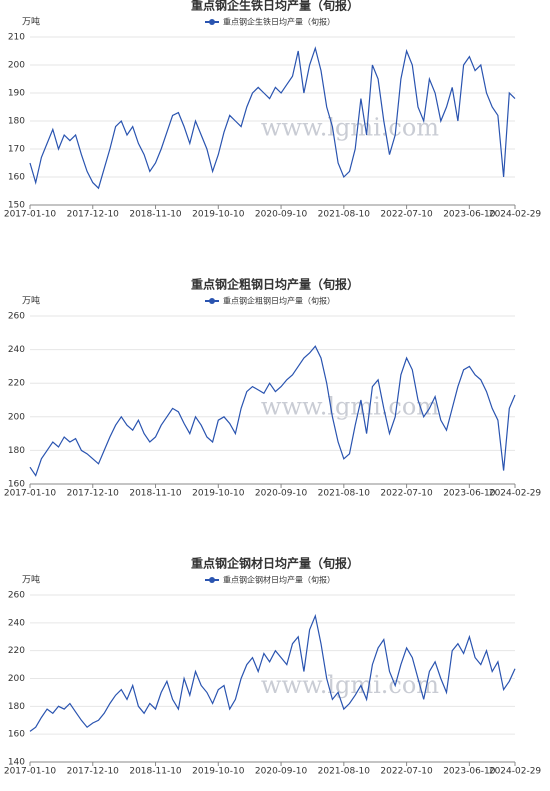 The width and height of the screenshot is (550, 791). I want to click on legend-label: 重点钢企粗钢日均产量（旬报）, so click(279, 301).